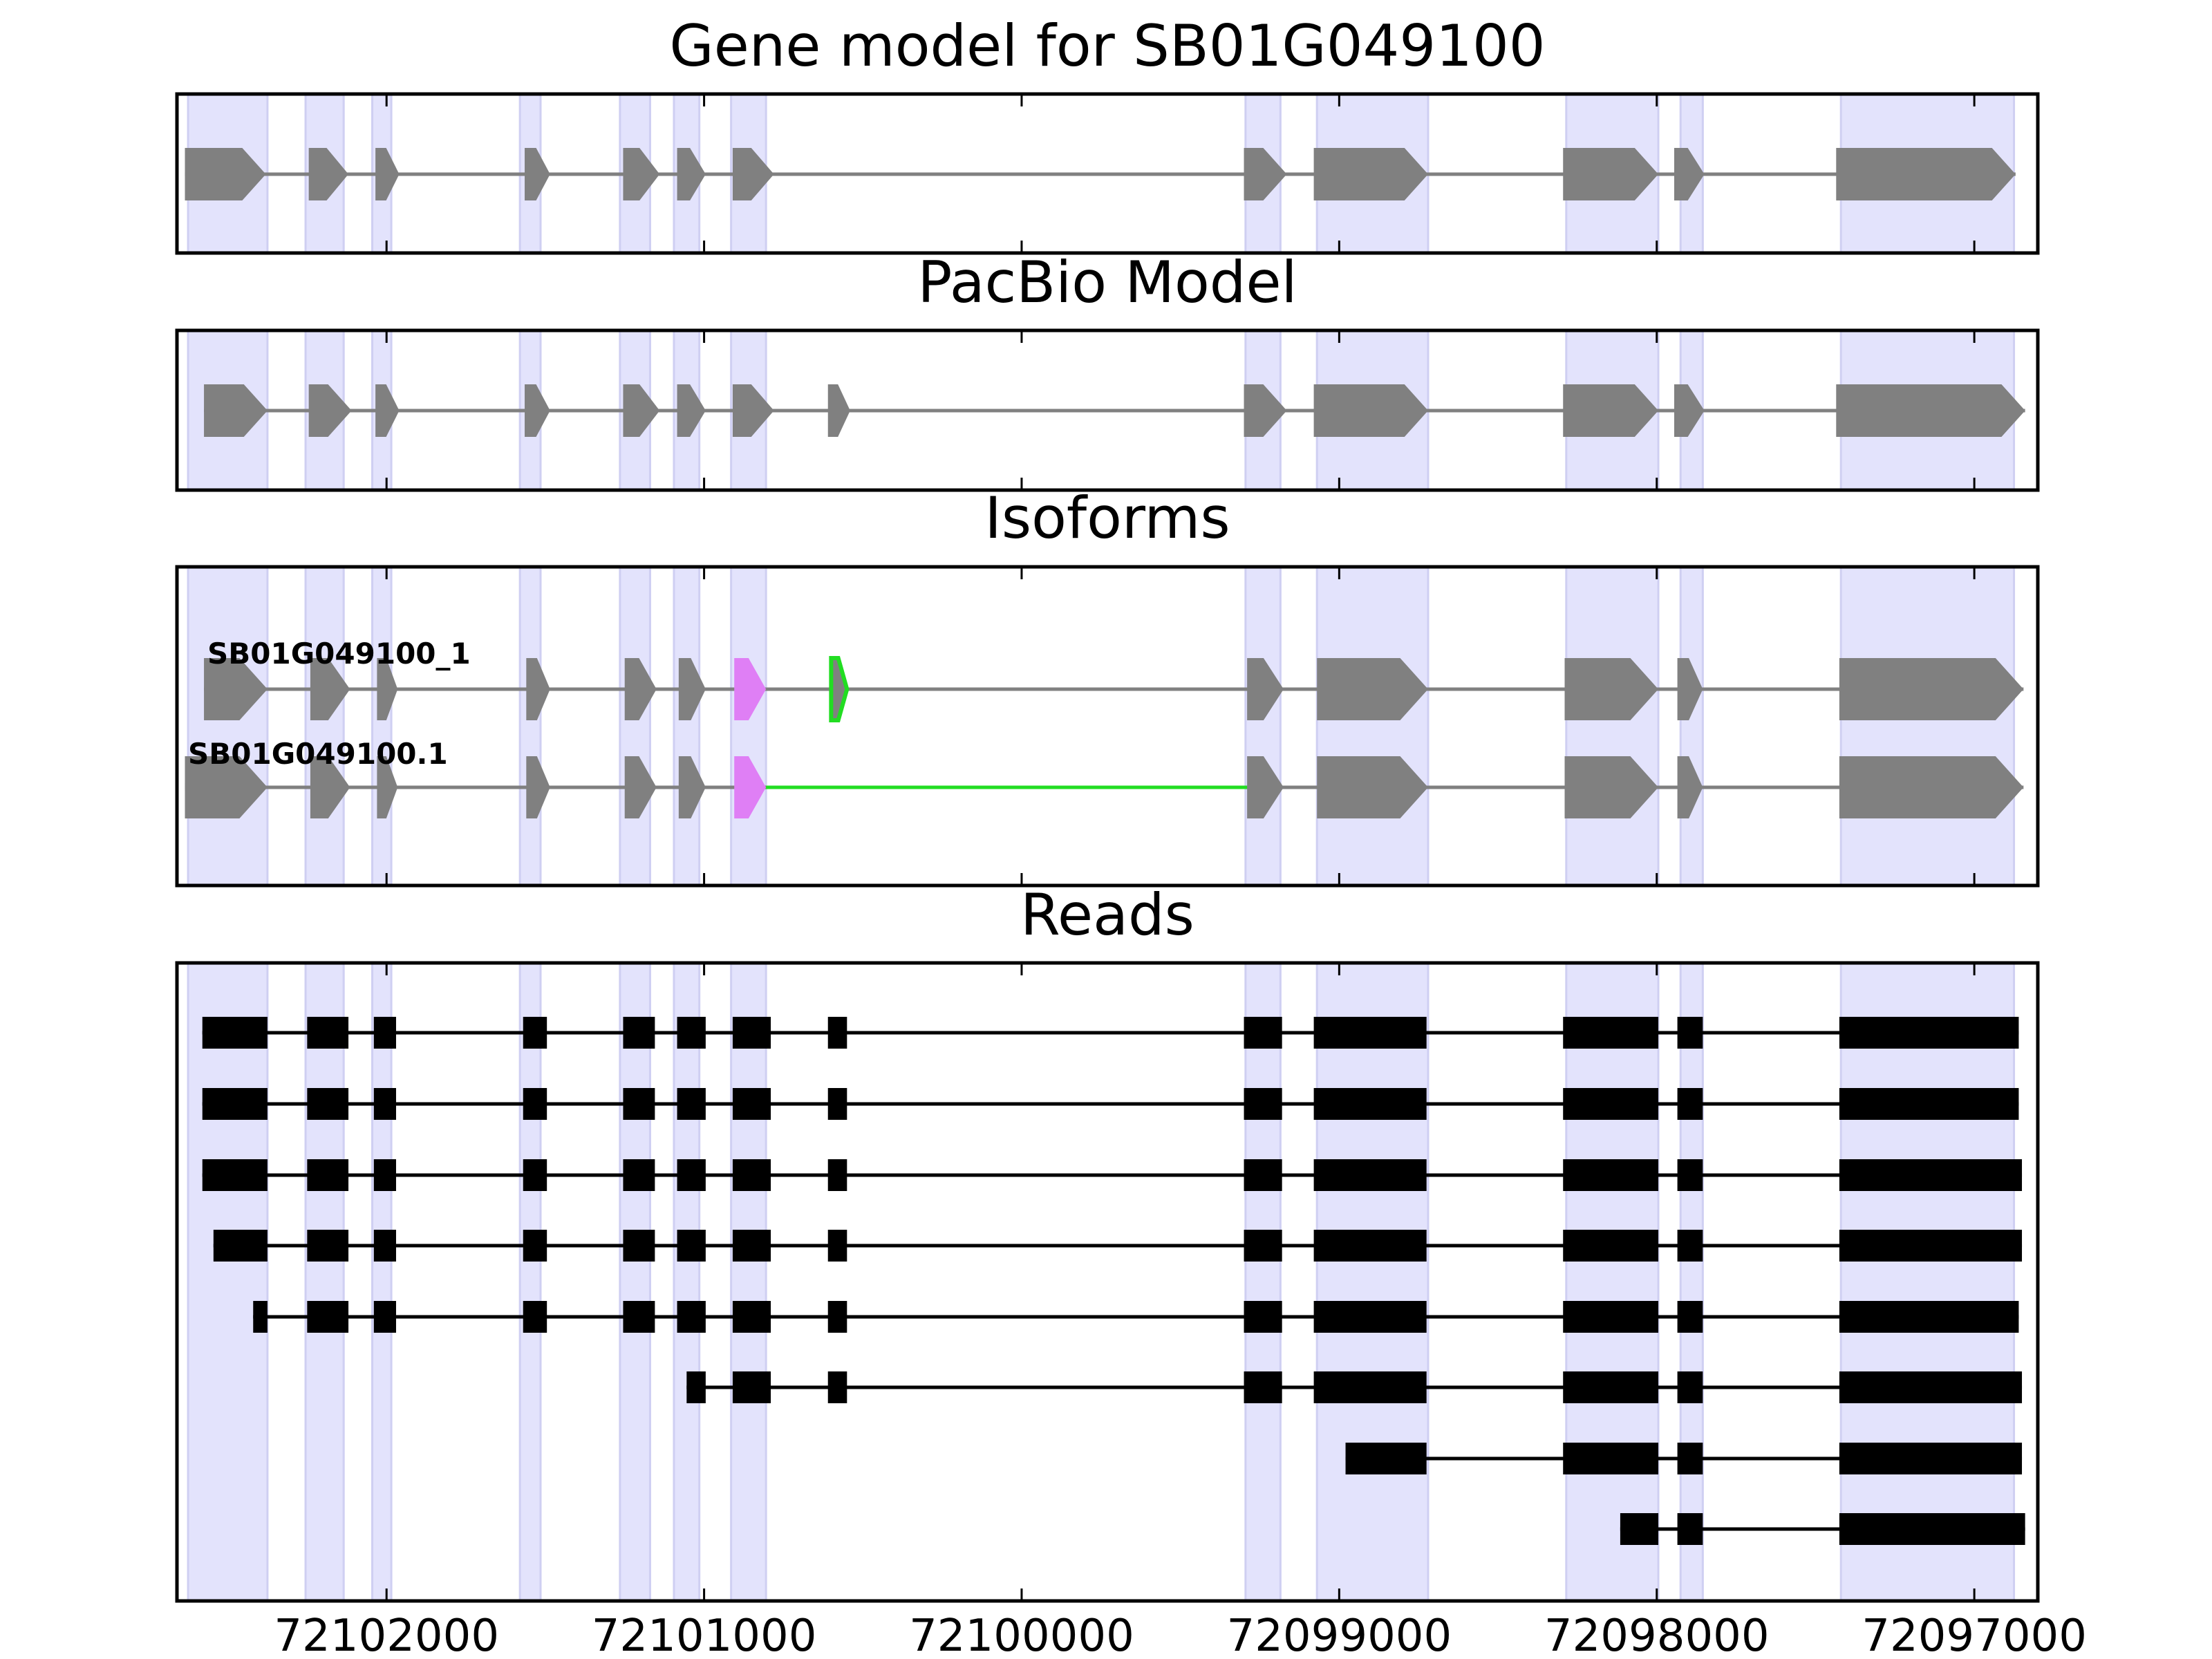  I want to click on panel-2: PacBio Model, so click(1107, 371).